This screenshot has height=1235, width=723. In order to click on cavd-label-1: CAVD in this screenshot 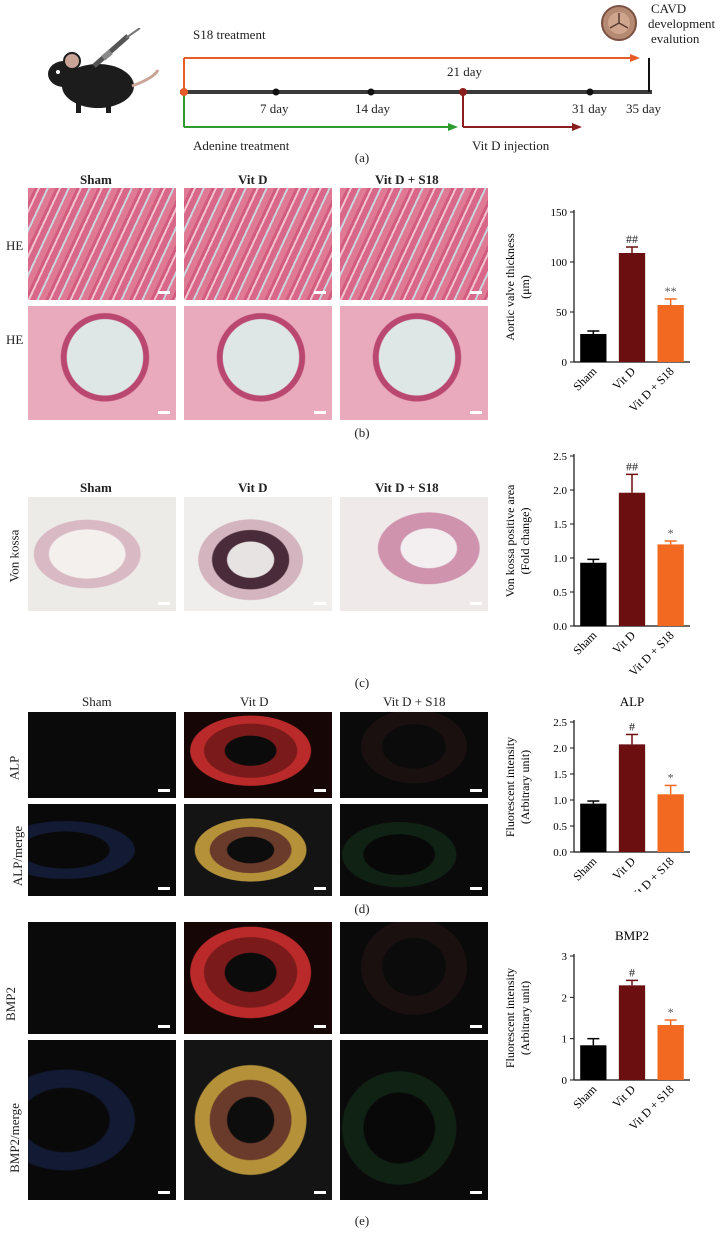, I will do `click(669, 8)`.